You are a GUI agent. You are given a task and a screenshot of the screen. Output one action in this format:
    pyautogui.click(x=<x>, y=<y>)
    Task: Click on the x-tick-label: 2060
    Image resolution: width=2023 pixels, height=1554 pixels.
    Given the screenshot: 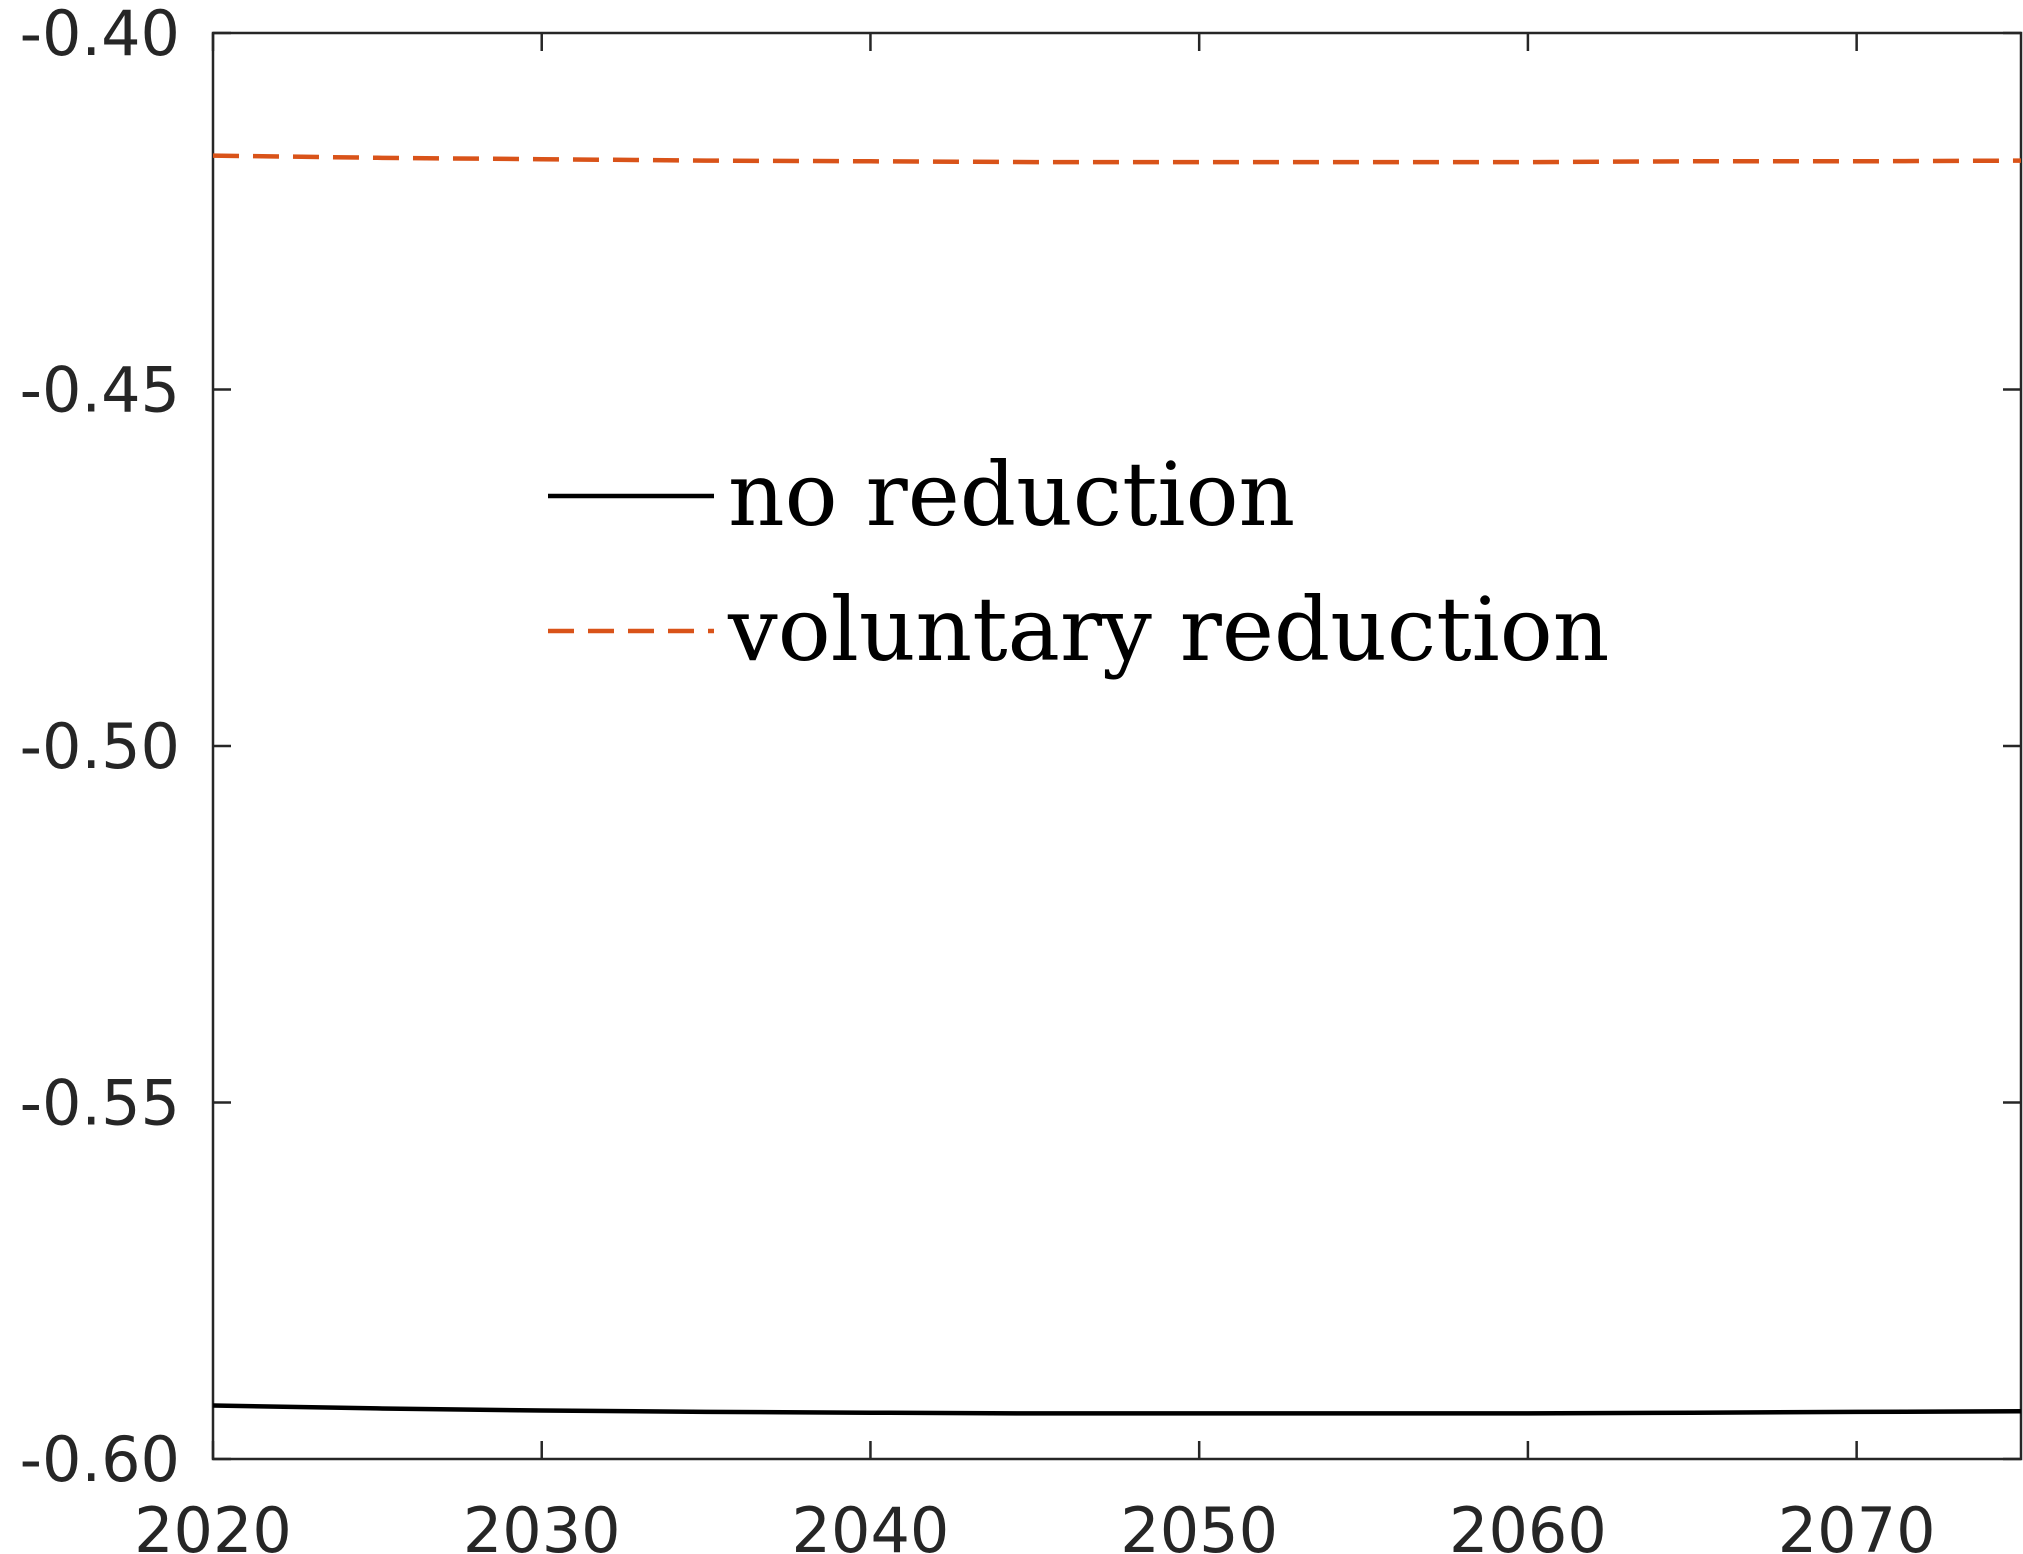 What is the action you would take?
    pyautogui.click(x=1528, y=1524)
    